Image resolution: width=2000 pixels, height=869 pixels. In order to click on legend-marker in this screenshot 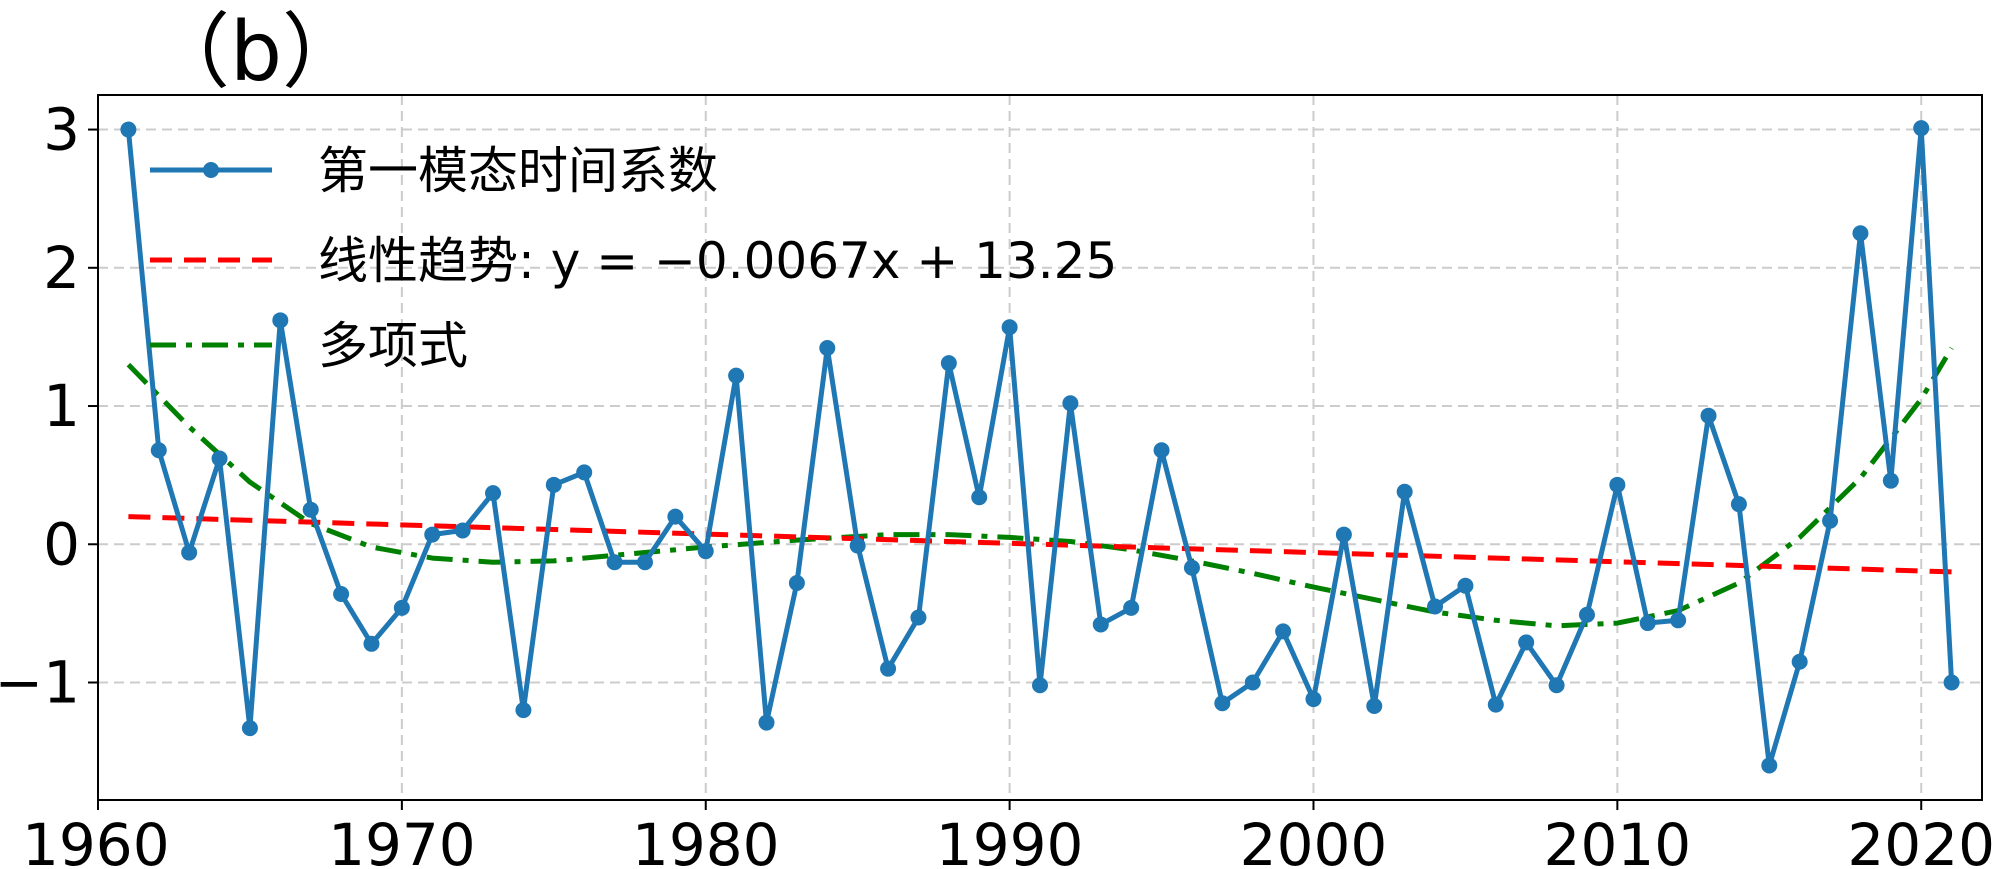, I will do `click(211, 170)`.